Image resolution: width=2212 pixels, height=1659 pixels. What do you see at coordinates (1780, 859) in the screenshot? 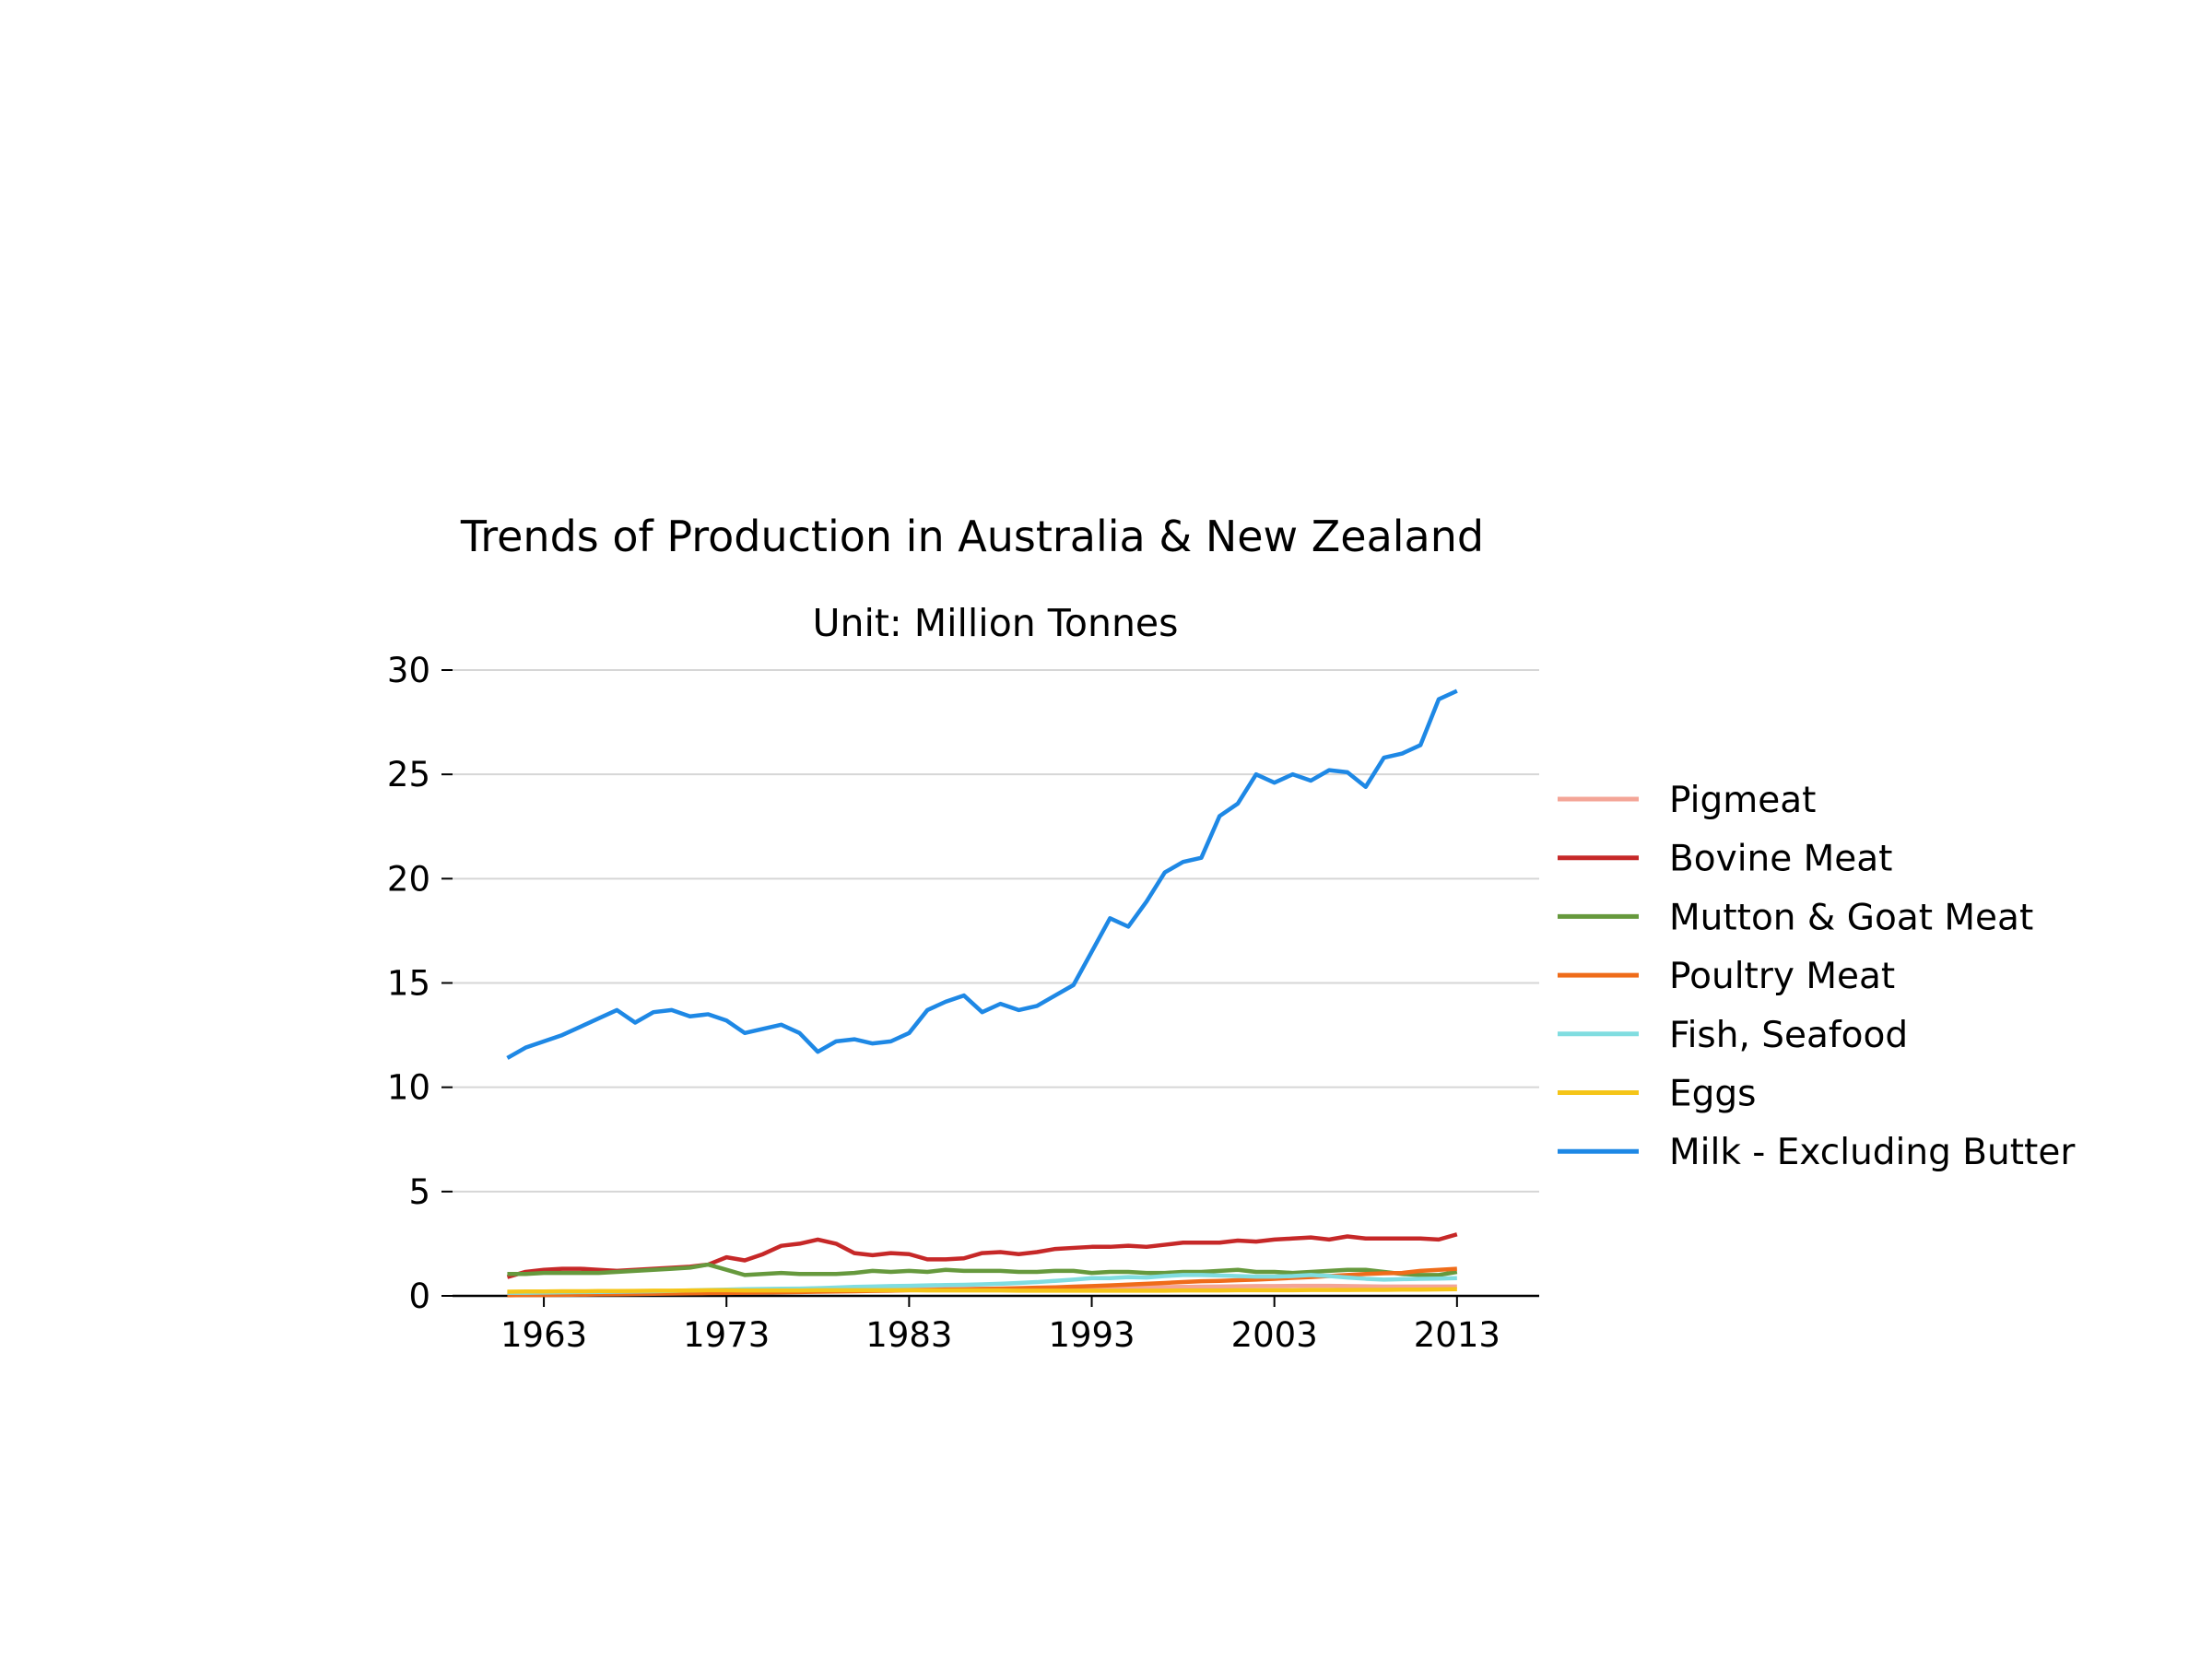
I see `legend-label-bovine-meat: Bovine Meat` at bounding box center [1780, 859].